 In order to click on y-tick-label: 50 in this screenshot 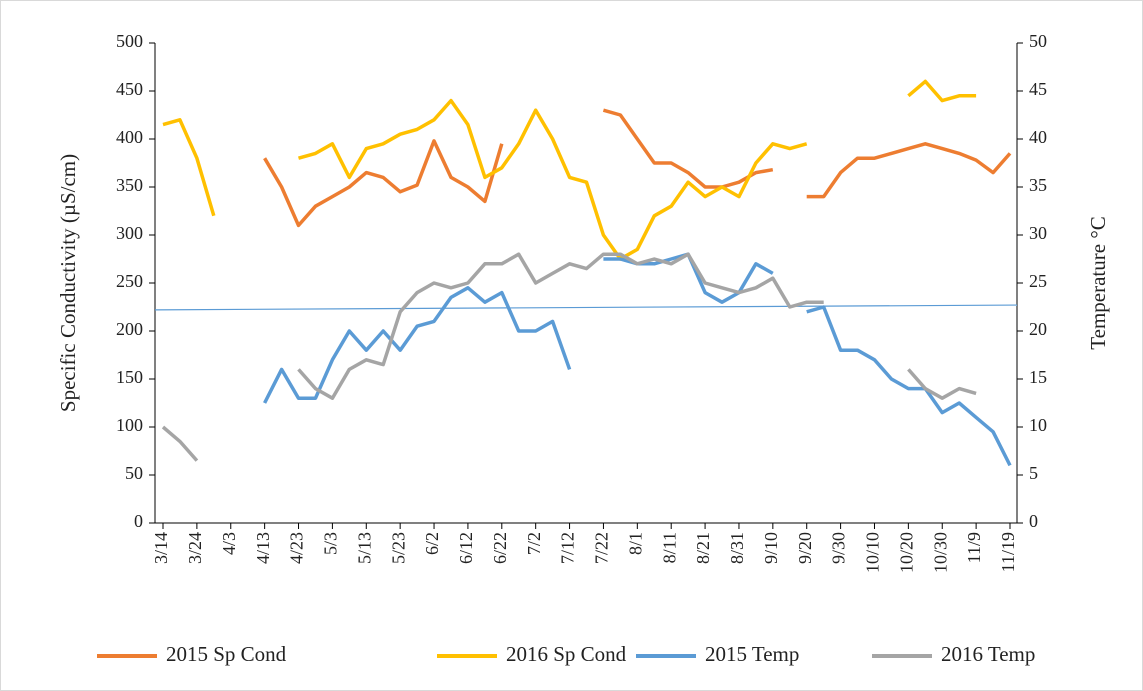, I will do `click(134, 473)`.